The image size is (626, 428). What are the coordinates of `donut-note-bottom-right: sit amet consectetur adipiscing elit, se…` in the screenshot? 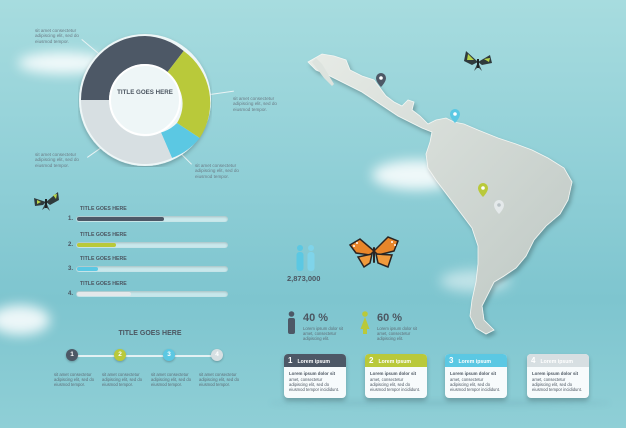 It's located at (217, 171).